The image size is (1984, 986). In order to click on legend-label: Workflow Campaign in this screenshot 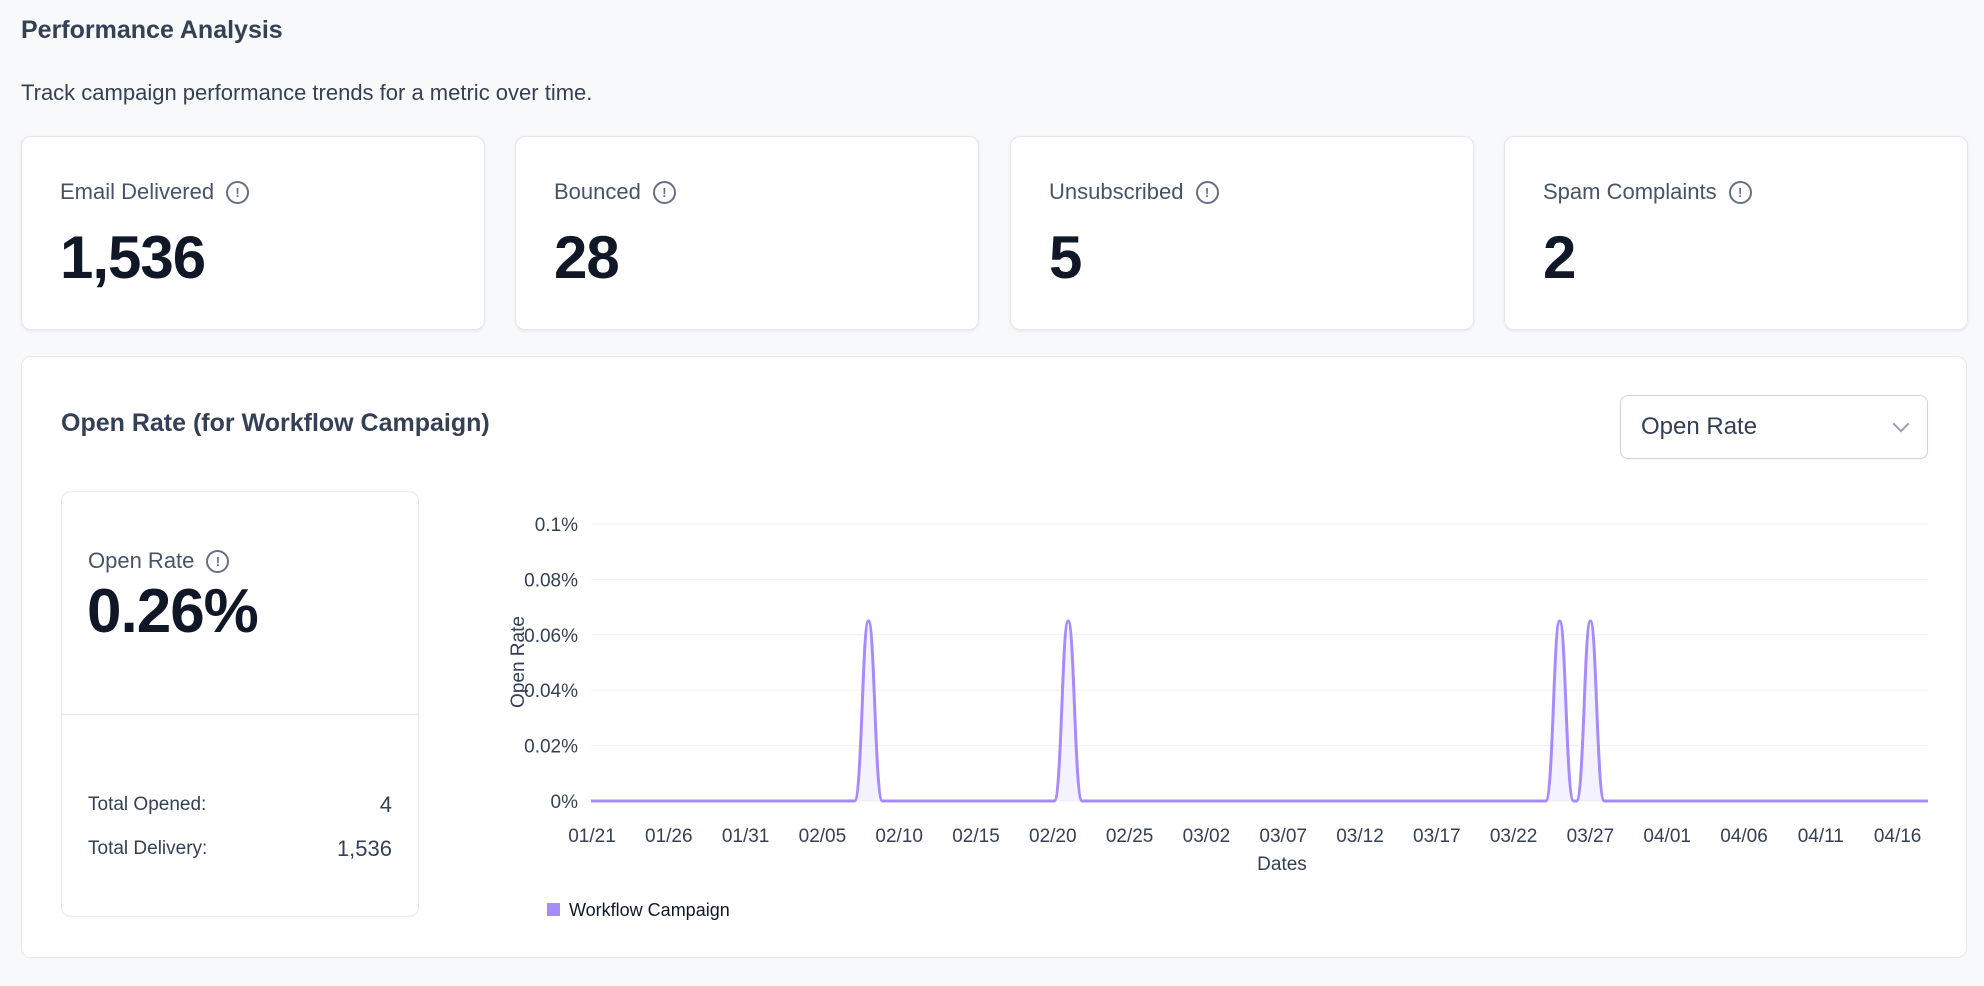, I will do `click(649, 910)`.